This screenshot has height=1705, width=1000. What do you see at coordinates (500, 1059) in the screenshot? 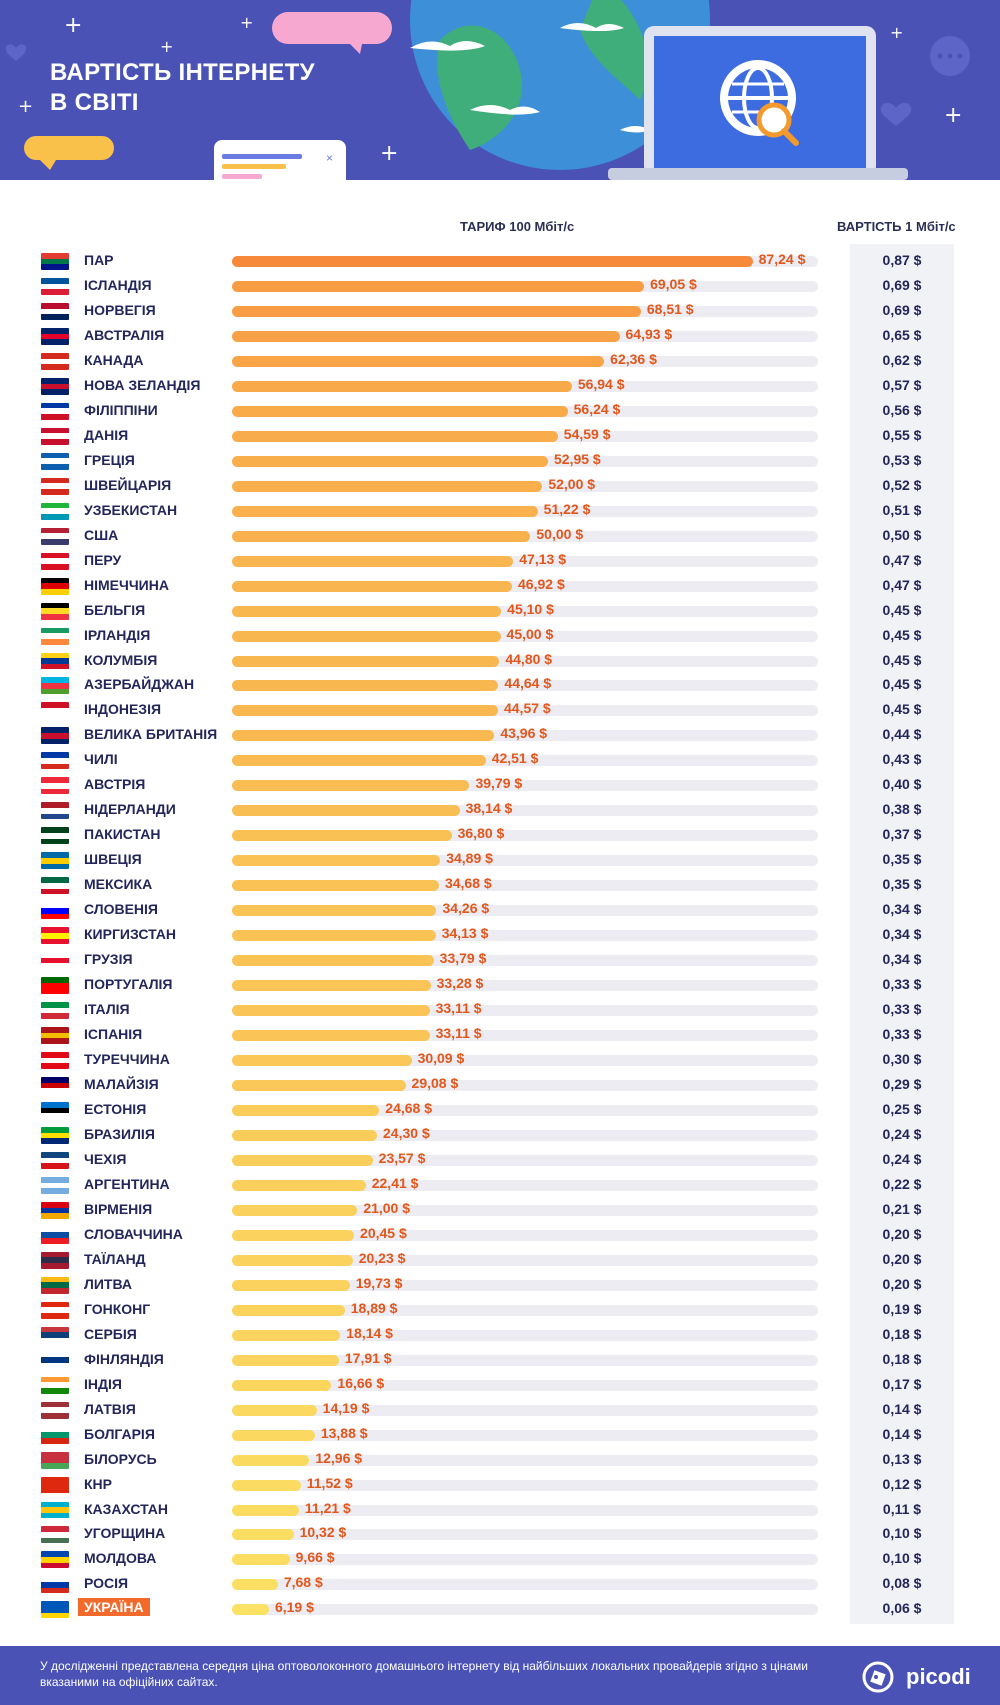
I see `chart-row: ТУРЕЧЧИНА 30,09 $ 0,30 $` at bounding box center [500, 1059].